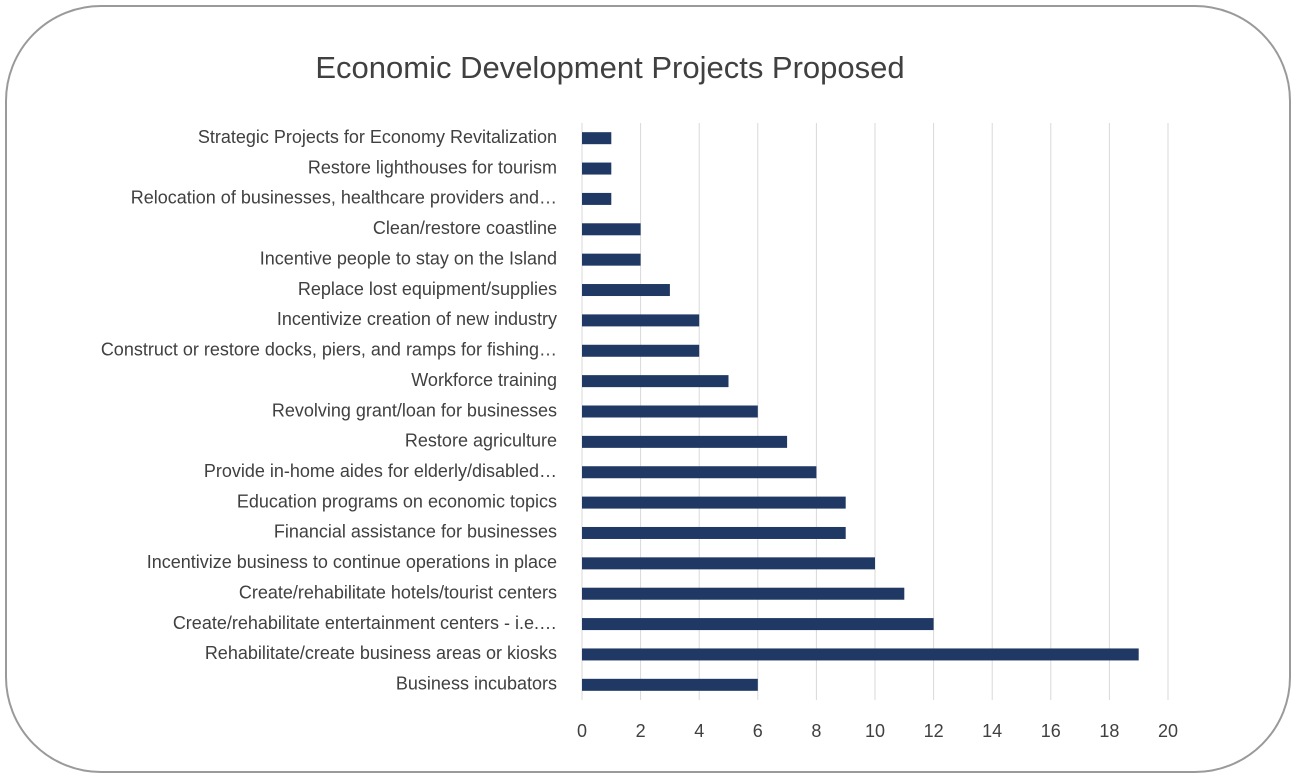 This screenshot has height=783, width=1296. I want to click on y-tick-label: Financial assistance for businesses, so click(415, 532).